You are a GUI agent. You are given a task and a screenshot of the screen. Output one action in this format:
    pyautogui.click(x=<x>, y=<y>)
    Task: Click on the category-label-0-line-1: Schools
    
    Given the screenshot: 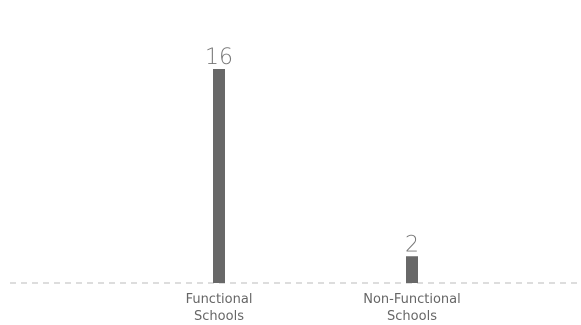 What is the action you would take?
    pyautogui.click(x=219, y=316)
    